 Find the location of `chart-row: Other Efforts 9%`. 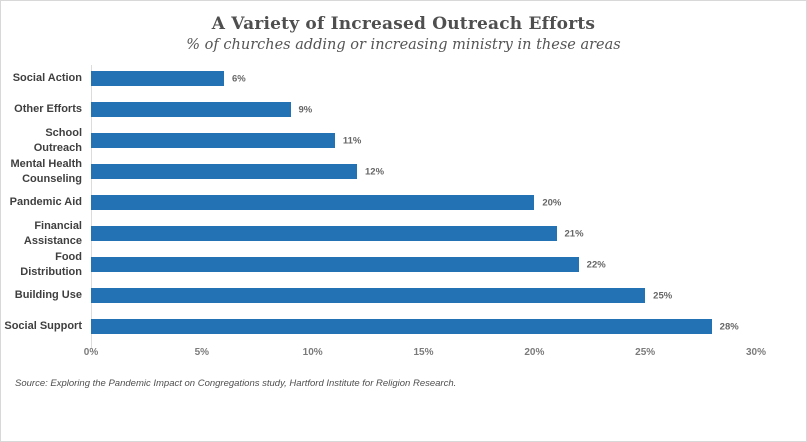

chart-row: Other Efforts 9% is located at coordinates (403, 109).